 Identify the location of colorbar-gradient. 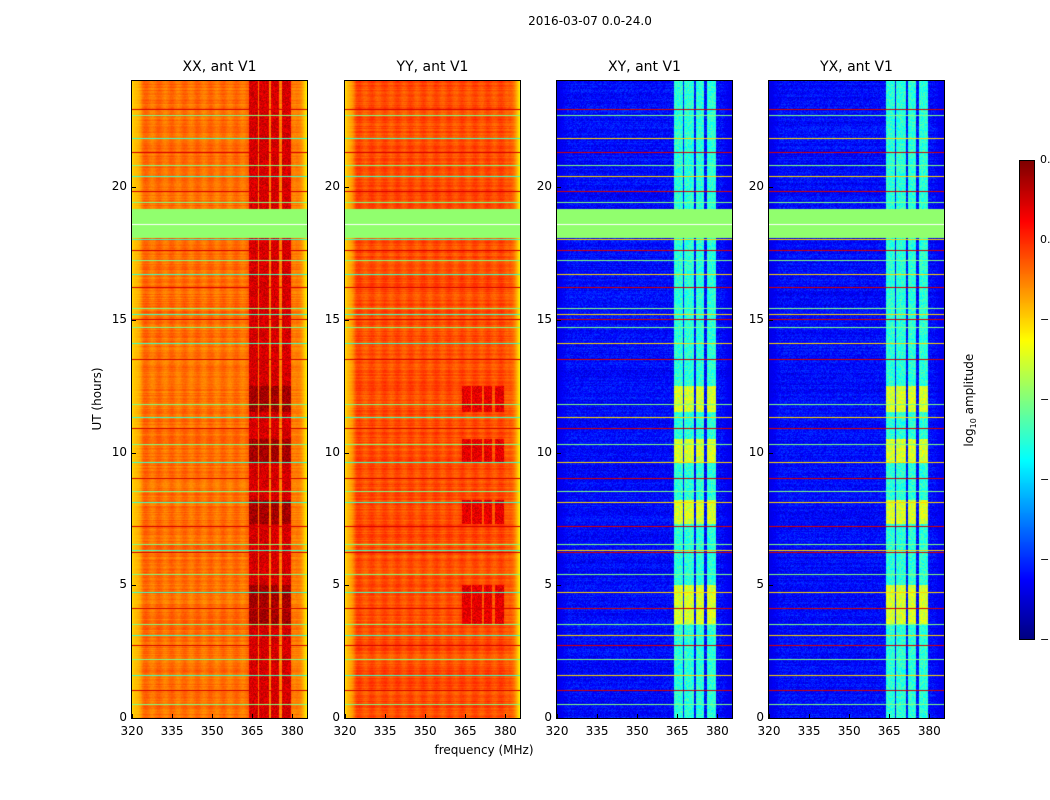
(1027, 400).